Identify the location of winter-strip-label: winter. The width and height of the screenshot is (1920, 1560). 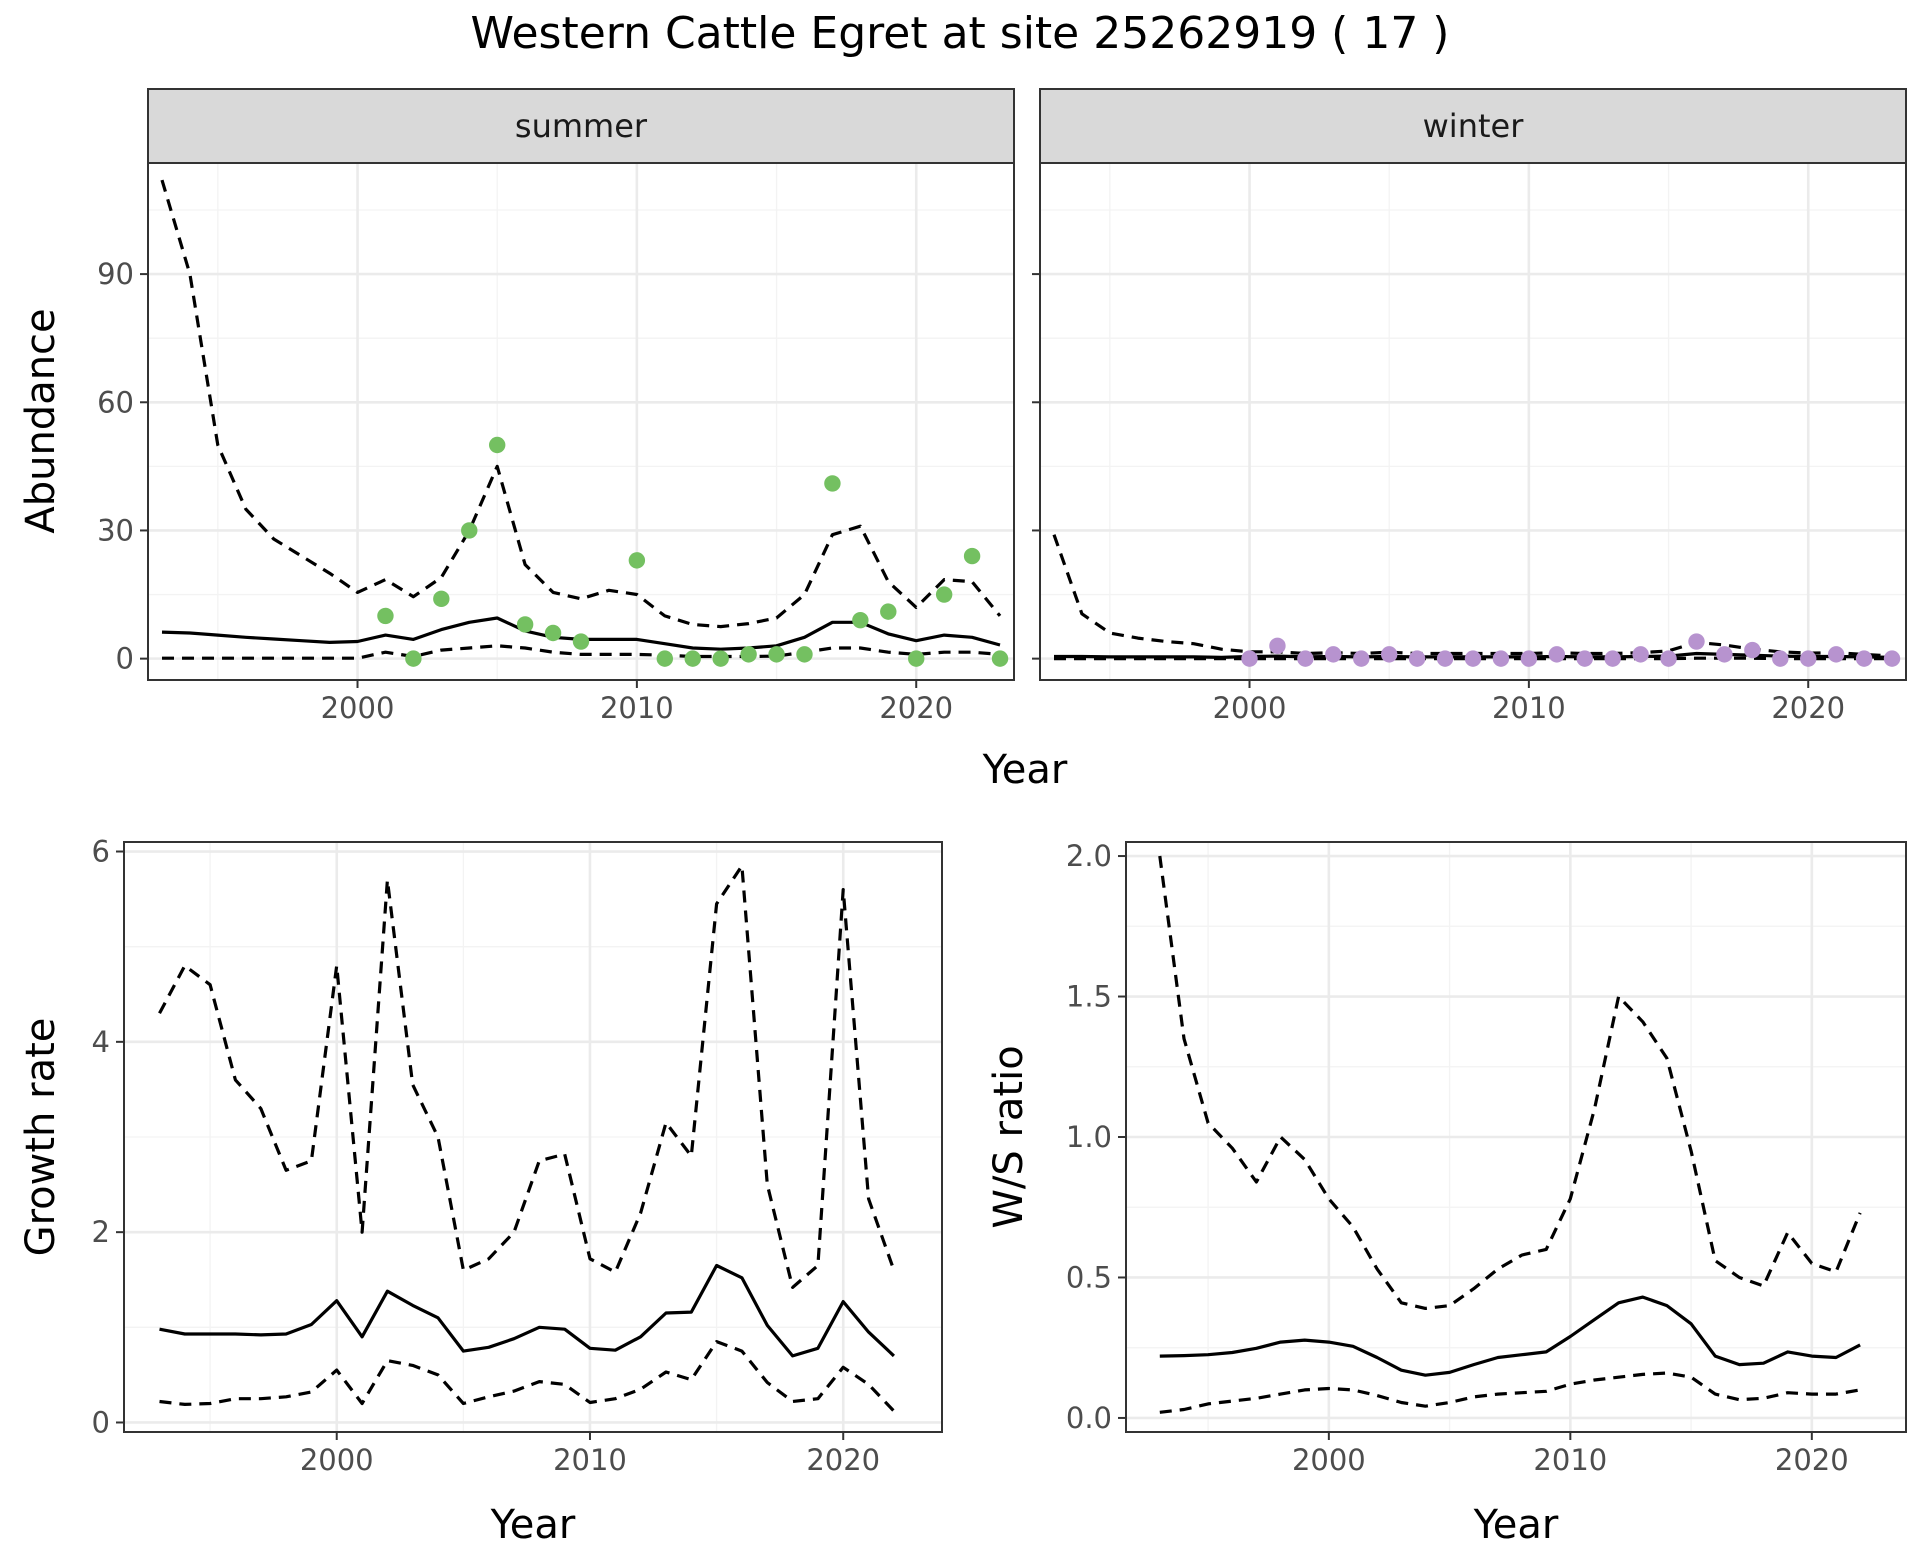
(1474, 126).